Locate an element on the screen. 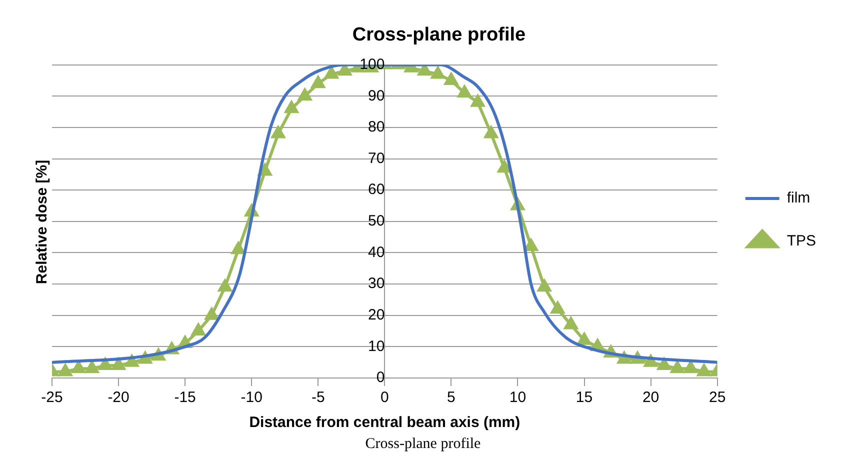 The image size is (846, 459). x-tick-label: 5 is located at coordinates (451, 397).